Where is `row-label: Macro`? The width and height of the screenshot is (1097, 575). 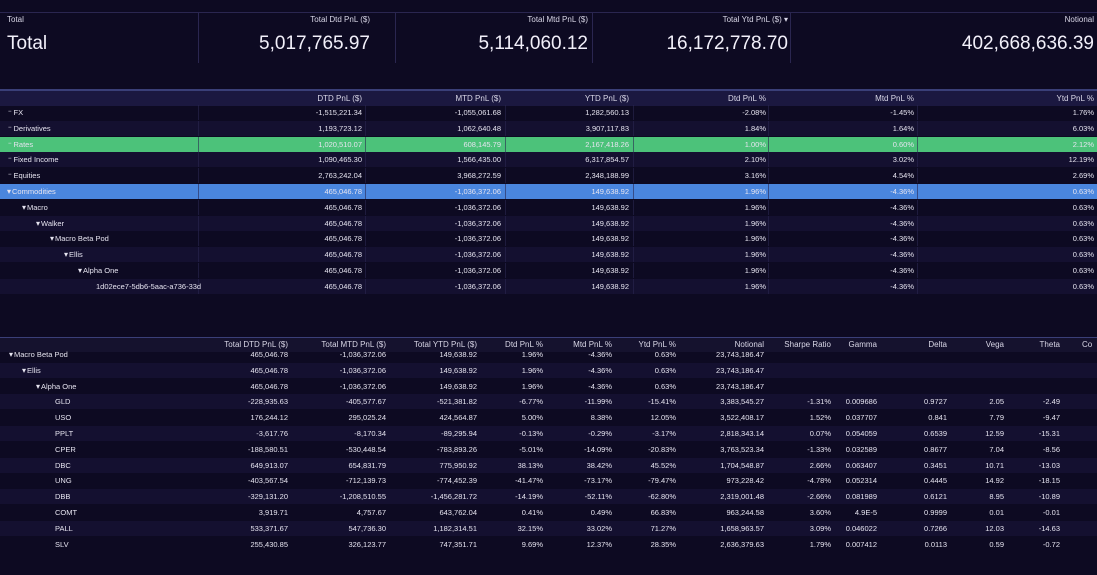 row-label: Macro is located at coordinates (35, 207).